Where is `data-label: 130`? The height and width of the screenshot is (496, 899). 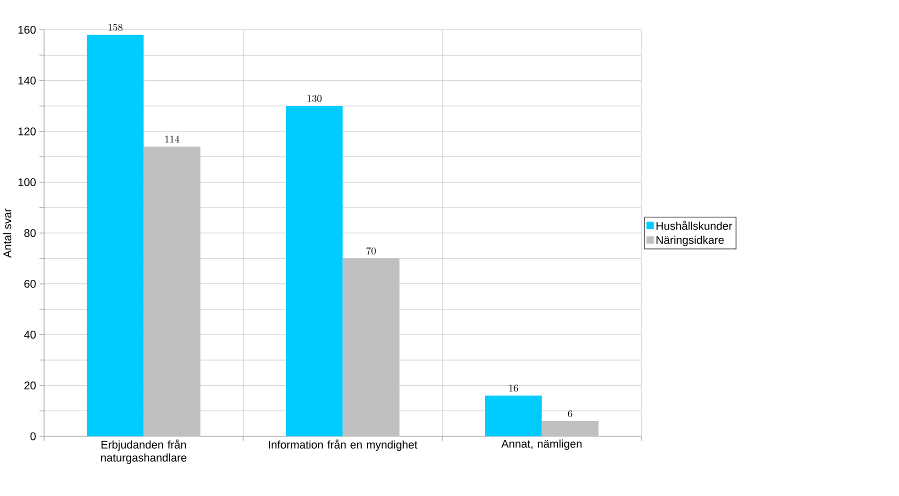 data-label: 130 is located at coordinates (315, 98).